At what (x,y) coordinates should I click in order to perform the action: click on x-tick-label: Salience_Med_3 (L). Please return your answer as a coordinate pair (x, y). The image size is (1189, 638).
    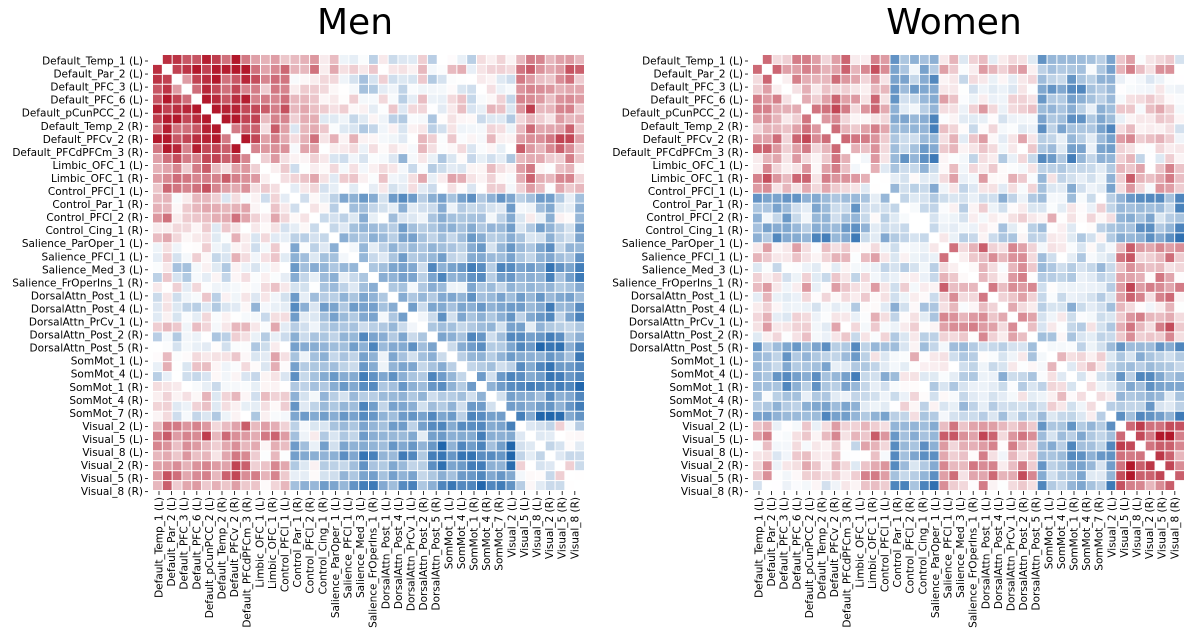
    Looking at the image, I should click on (361, 547).